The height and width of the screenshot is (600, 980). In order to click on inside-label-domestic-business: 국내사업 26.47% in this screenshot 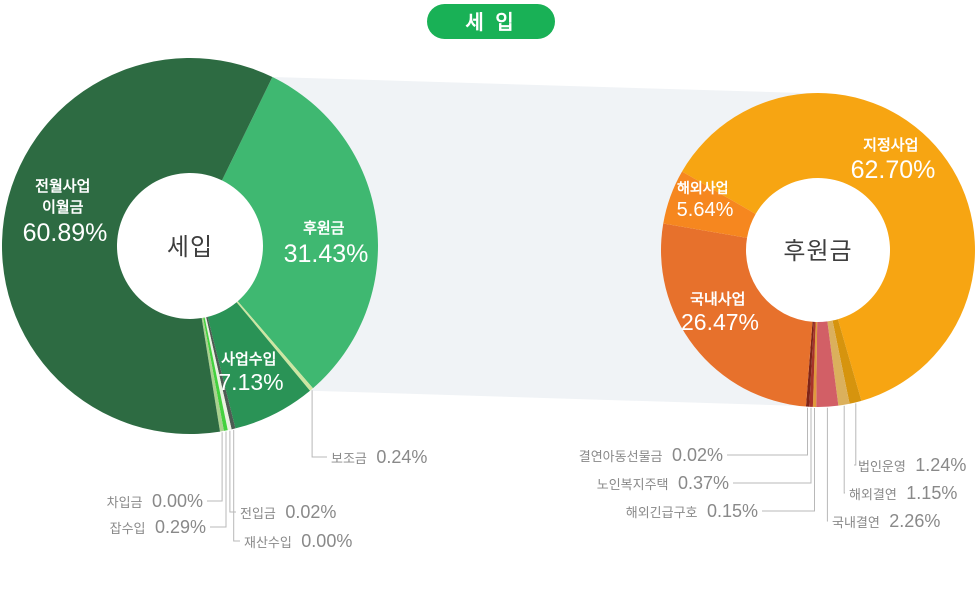, I will do `click(720, 313)`.